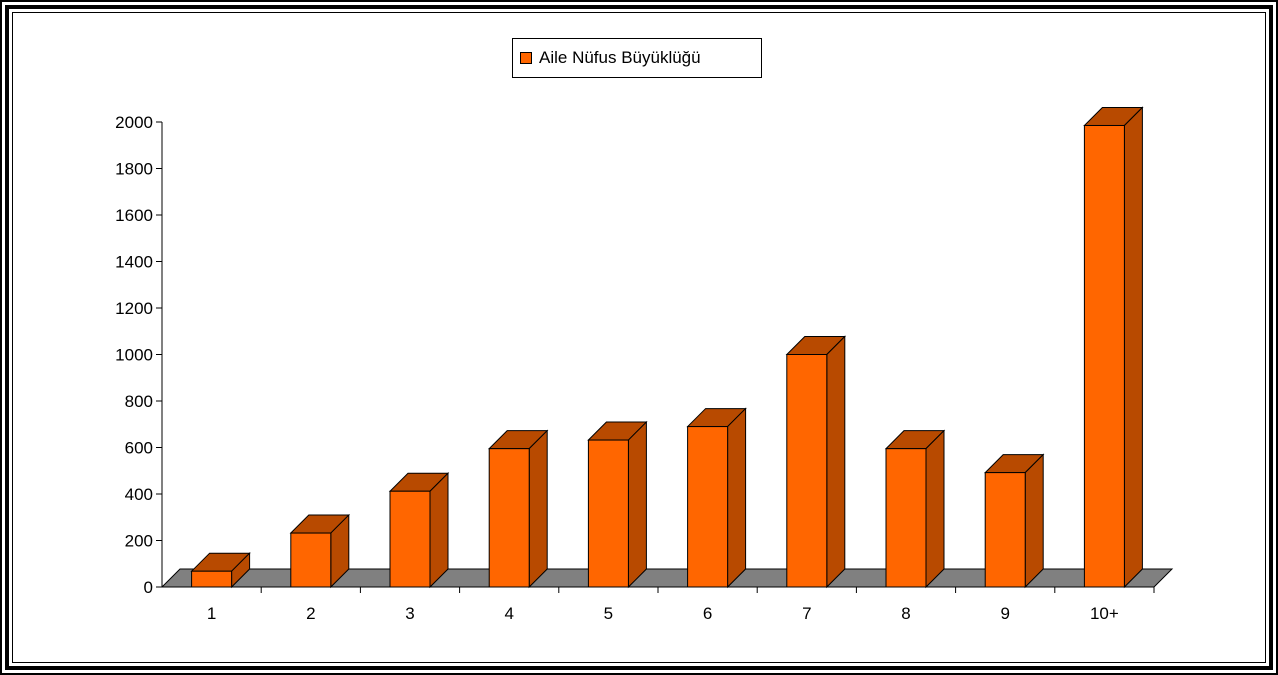 Image resolution: width=1278 pixels, height=675 pixels. Describe the element at coordinates (508, 613) in the screenshot. I see `x-tick-label: 4` at that location.